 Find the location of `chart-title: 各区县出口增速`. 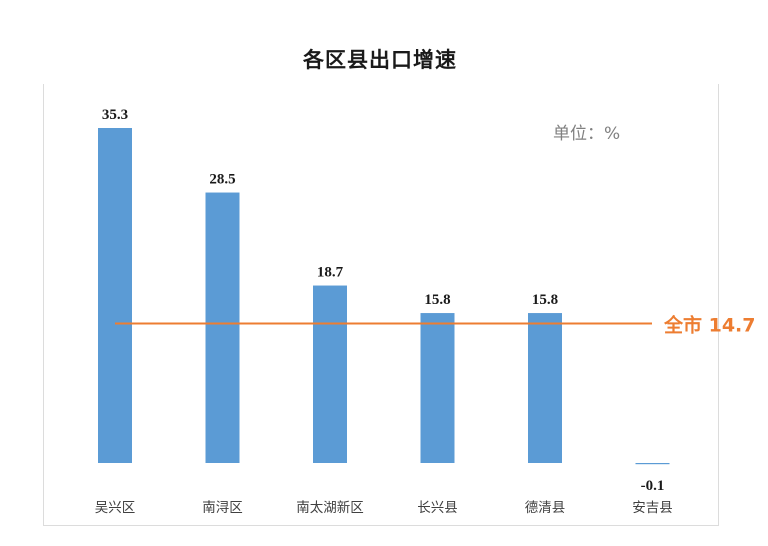

chart-title: 各区县出口增速 is located at coordinates (380, 60).